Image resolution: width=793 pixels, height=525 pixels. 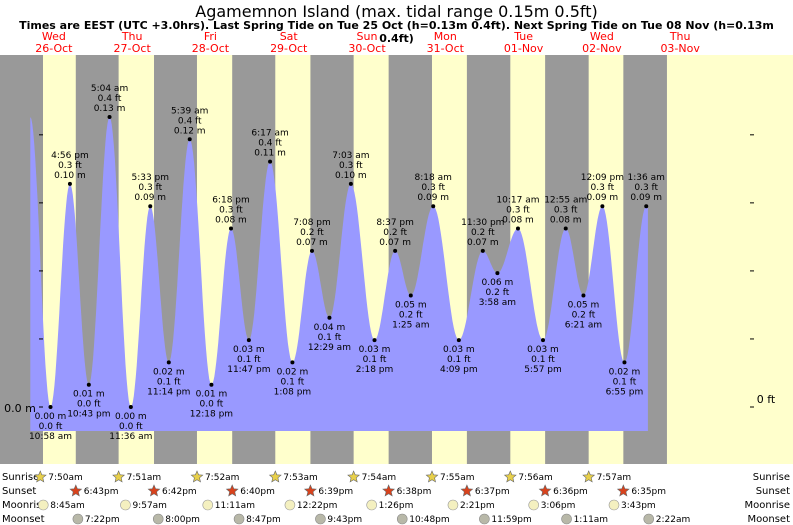 I want to click on moonrise-time: 11:11am, so click(x=235, y=506).